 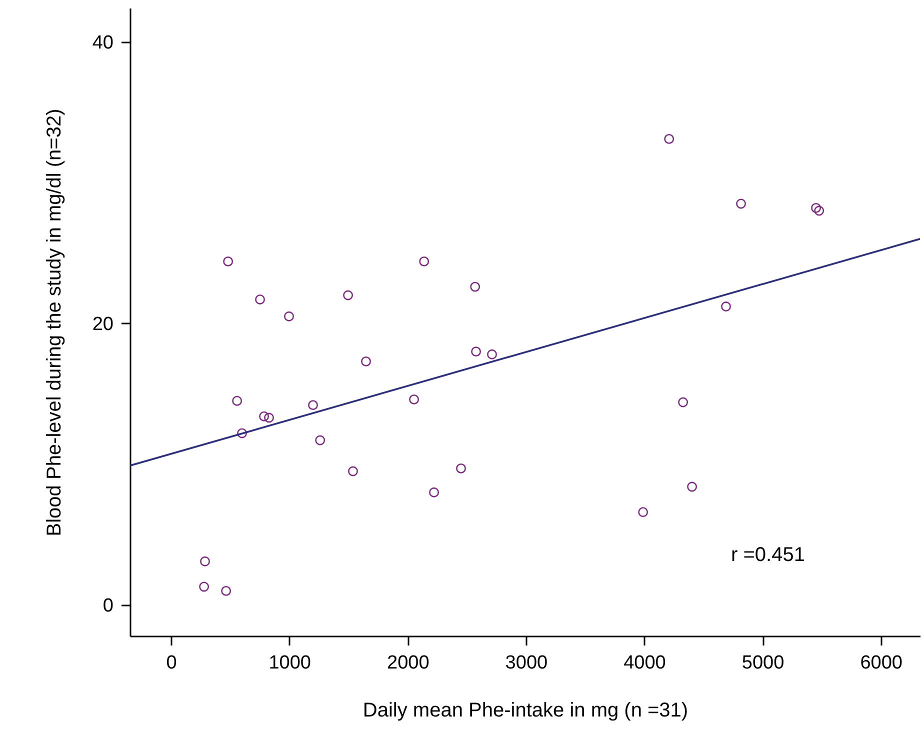 I want to click on x-tick-label: 1000, so click(x=289, y=663).